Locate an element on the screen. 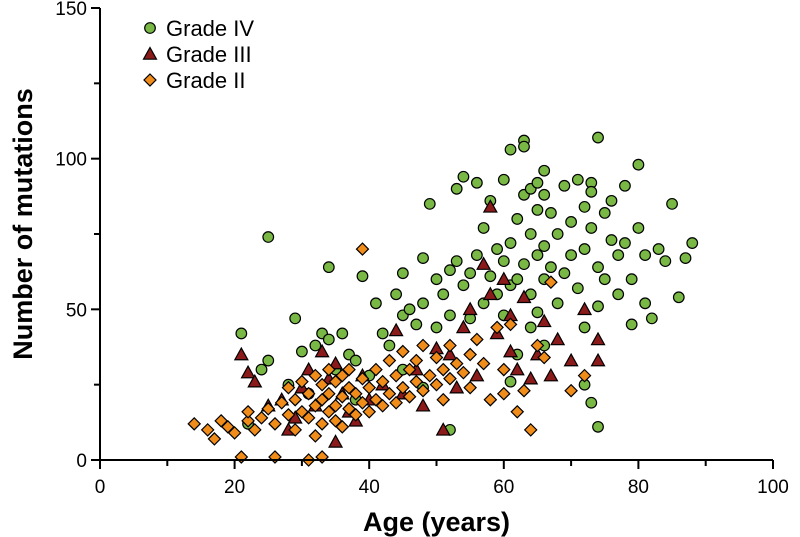 The height and width of the screenshot is (537, 800). y-axis-title: Number of mutations is located at coordinates (23, 224).